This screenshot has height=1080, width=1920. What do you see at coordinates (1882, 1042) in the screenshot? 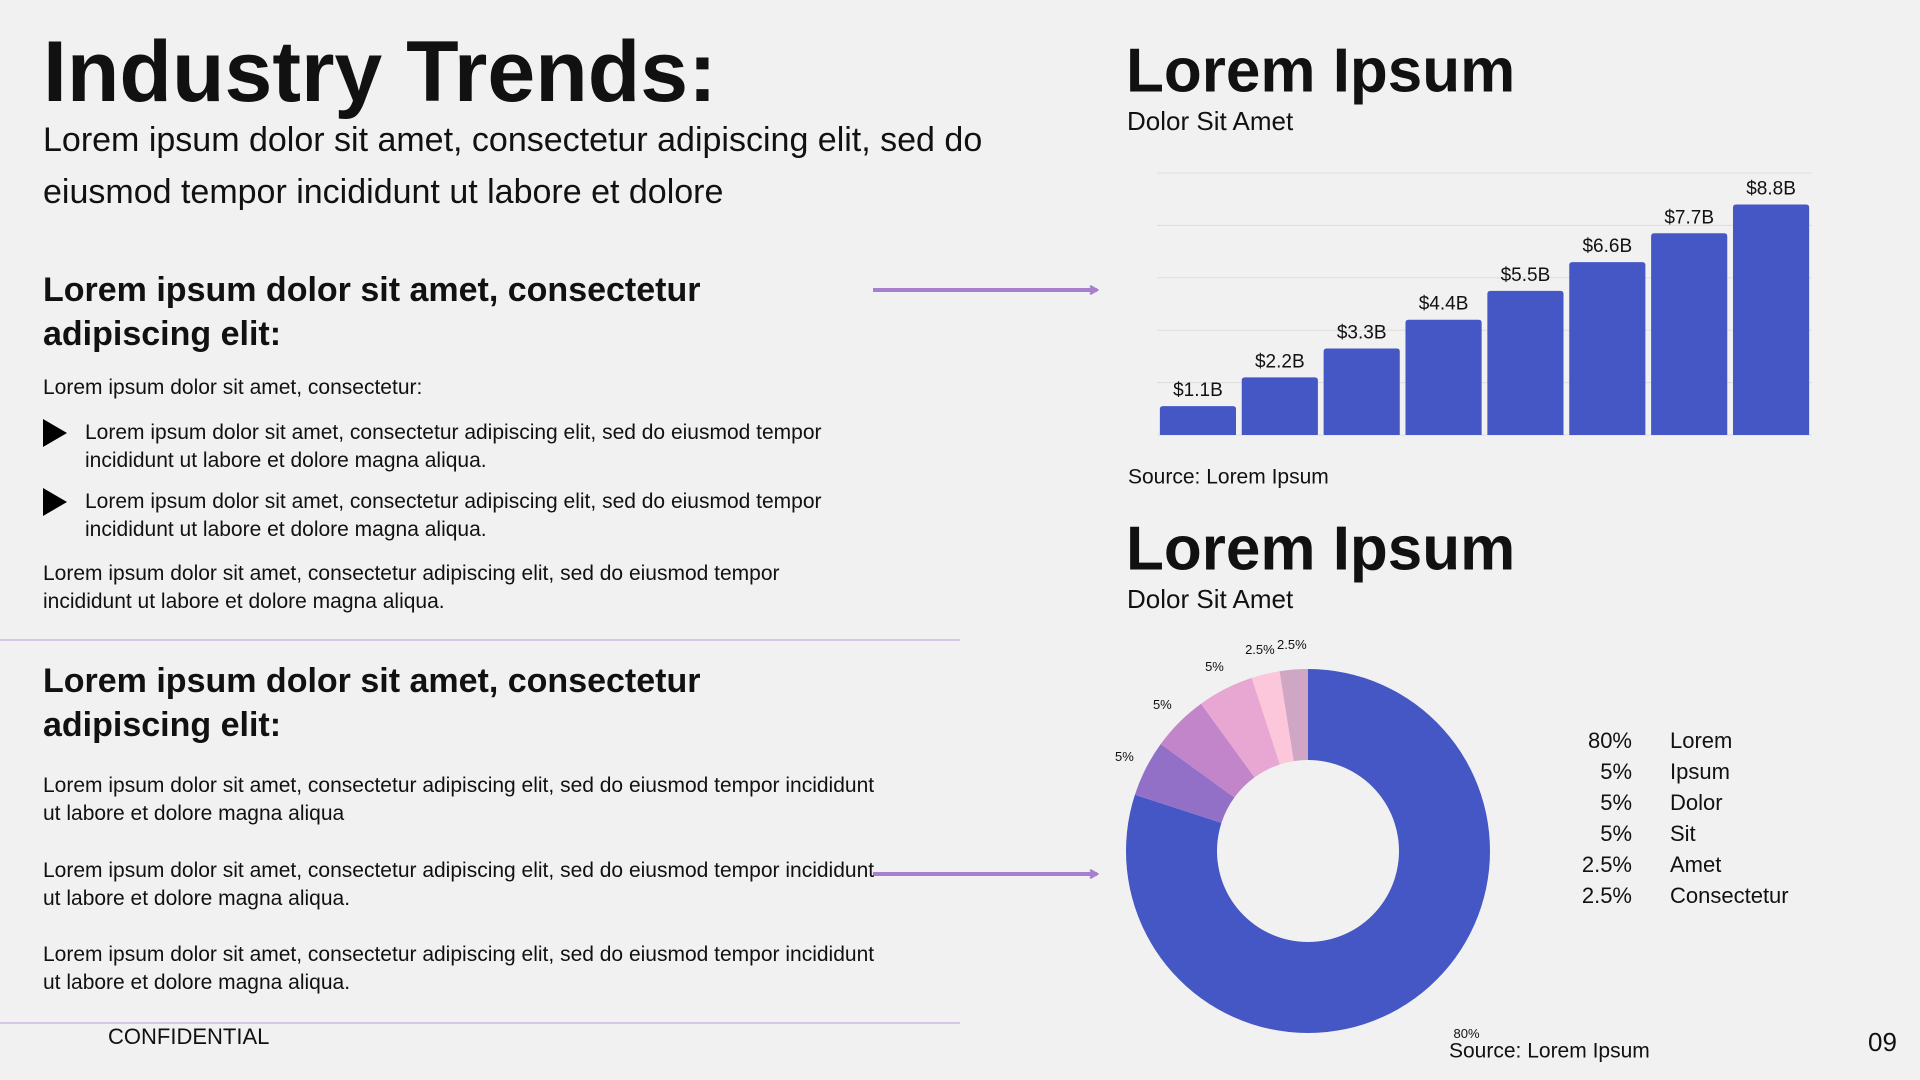
I see `page-number: 09` at bounding box center [1882, 1042].